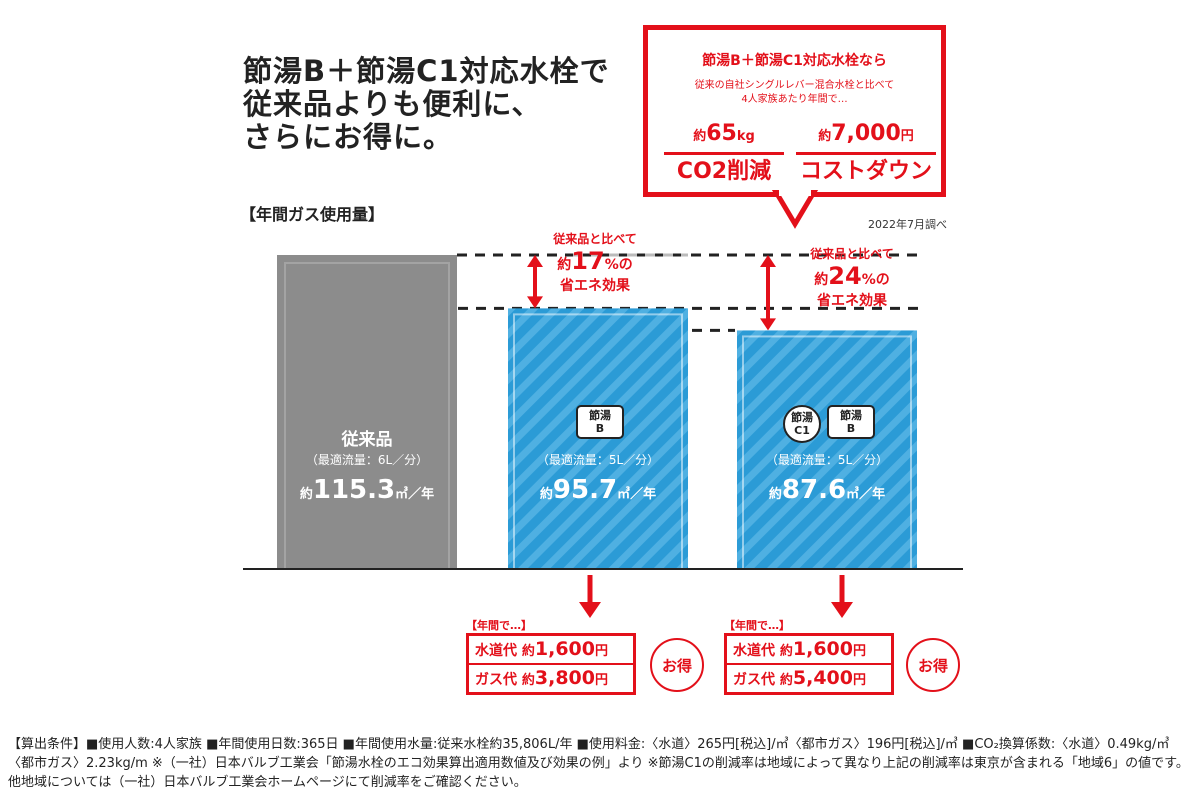  Describe the element at coordinates (794, 61) in the screenshot. I see `callout-title: 節湯B＋節湯C1対応水栓なら` at that location.